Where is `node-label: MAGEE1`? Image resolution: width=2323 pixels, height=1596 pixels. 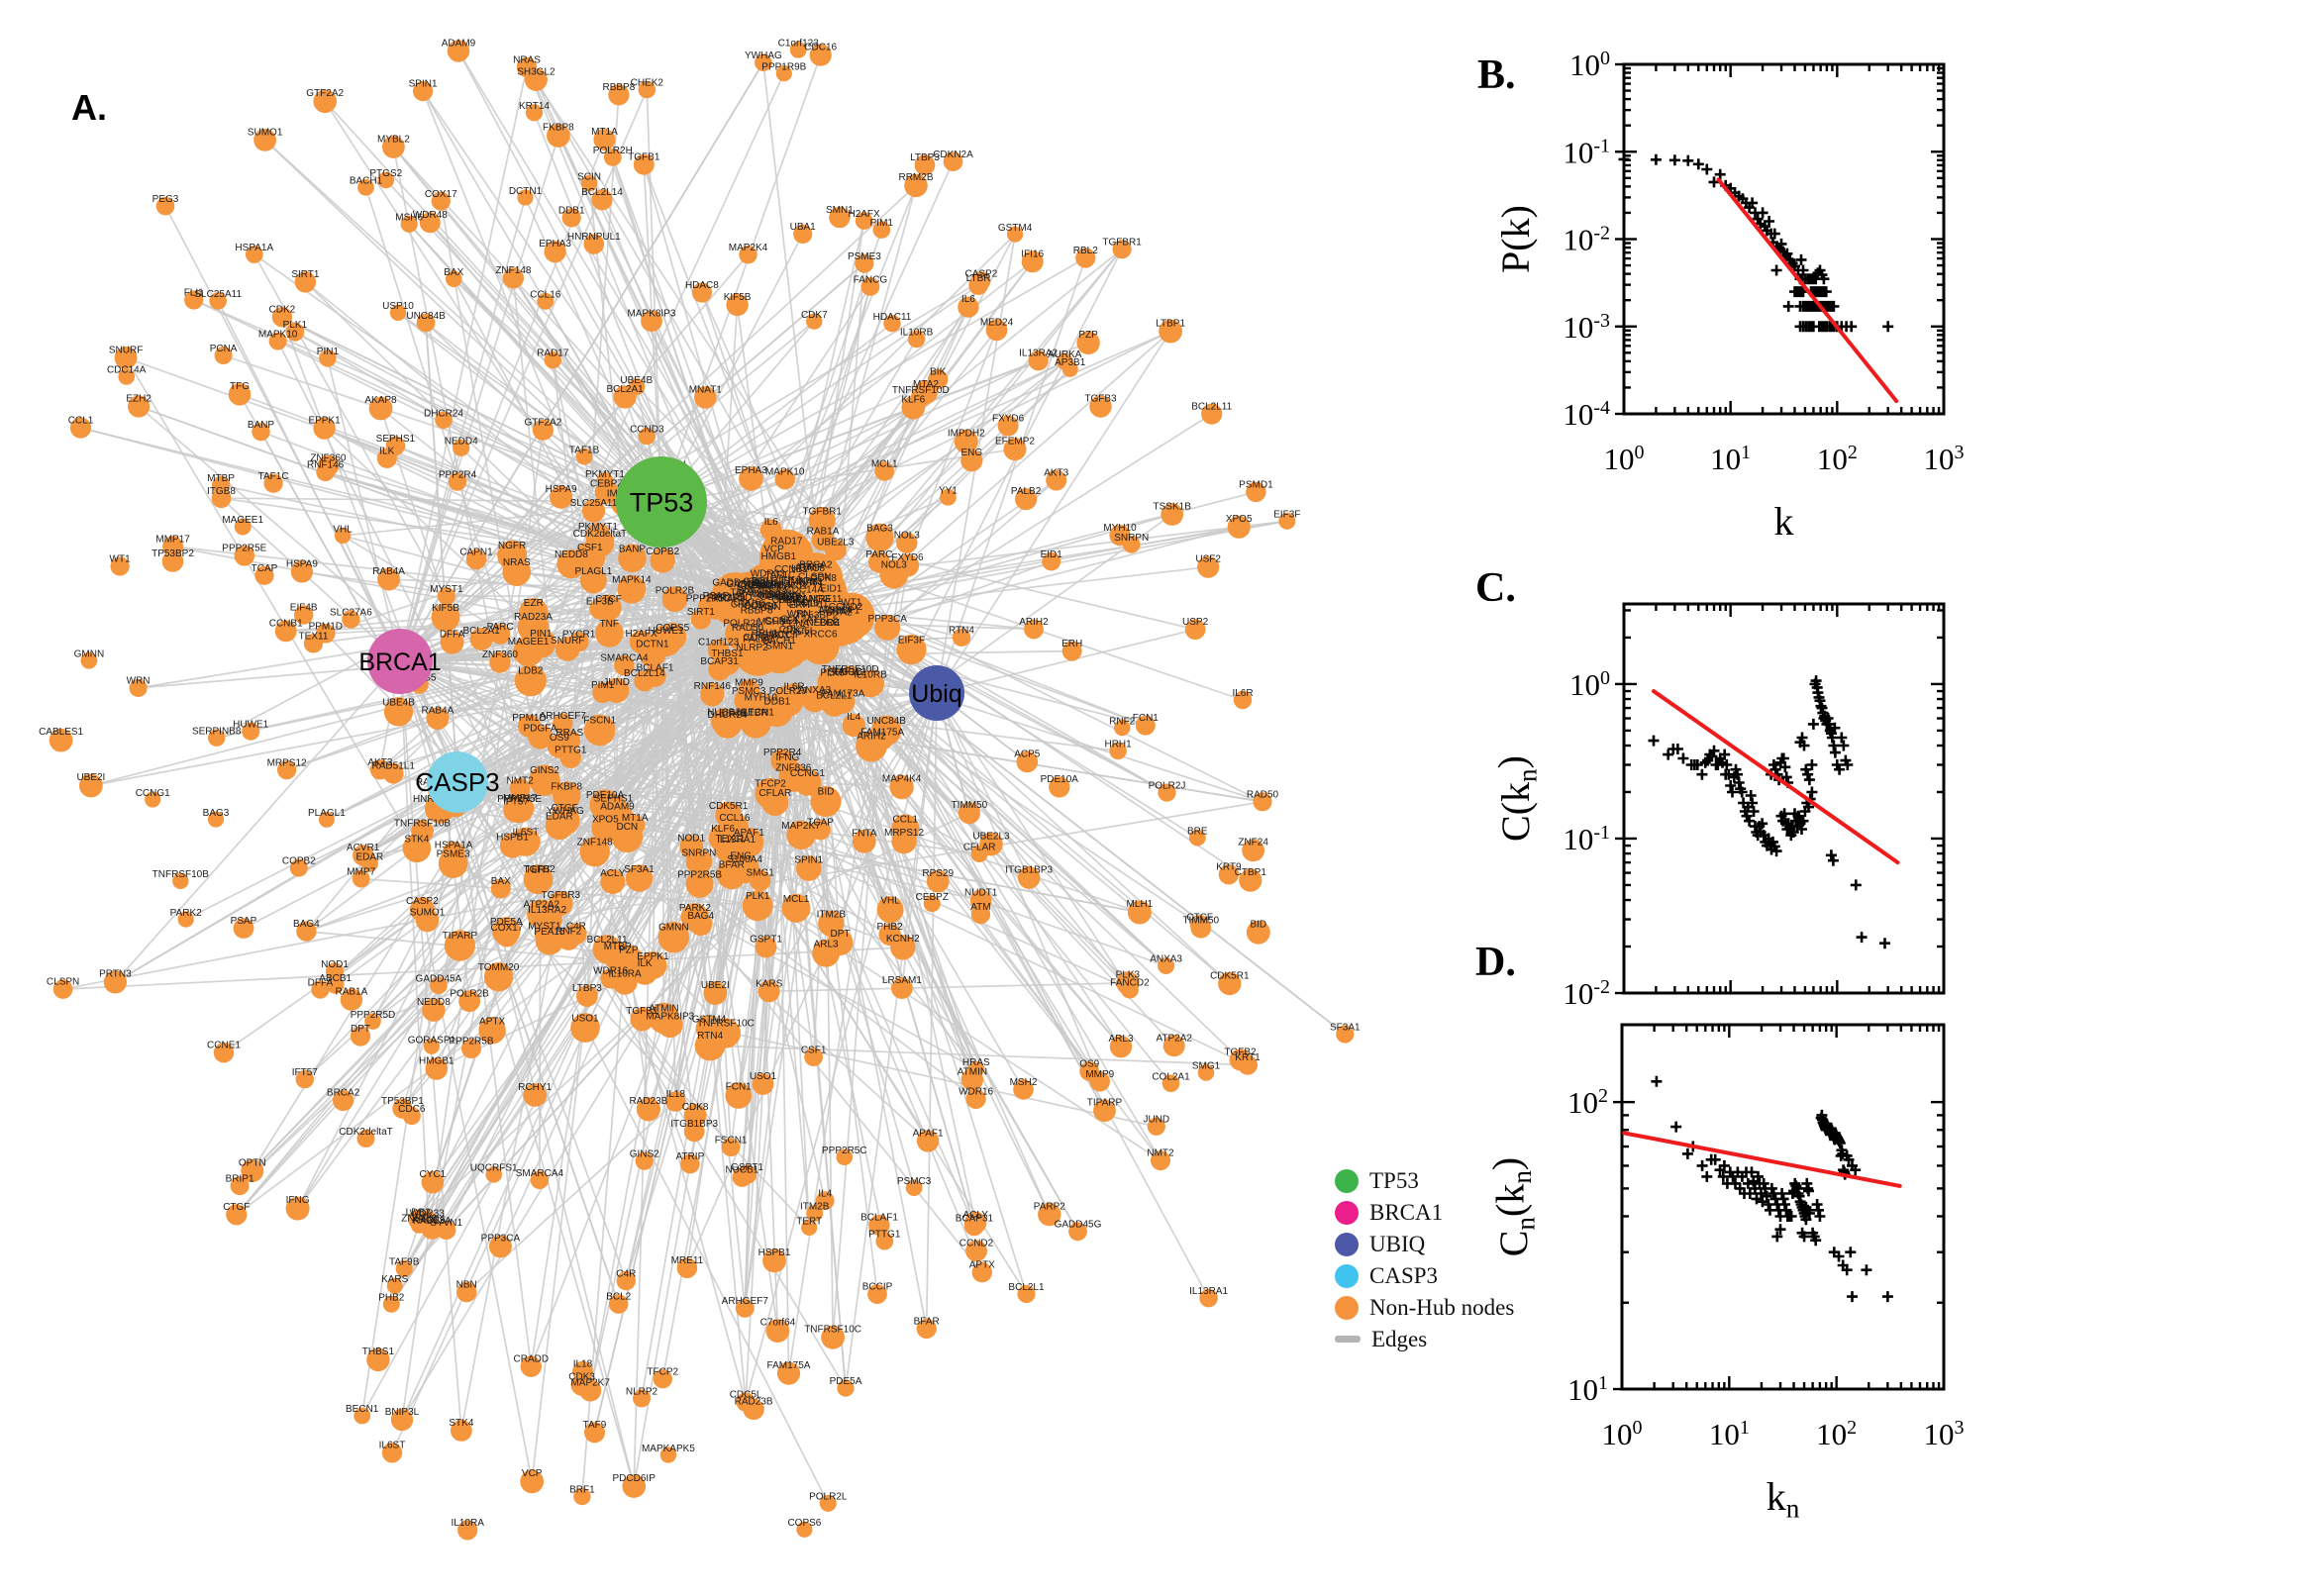
node-label: MAGEE1 is located at coordinates (242, 520).